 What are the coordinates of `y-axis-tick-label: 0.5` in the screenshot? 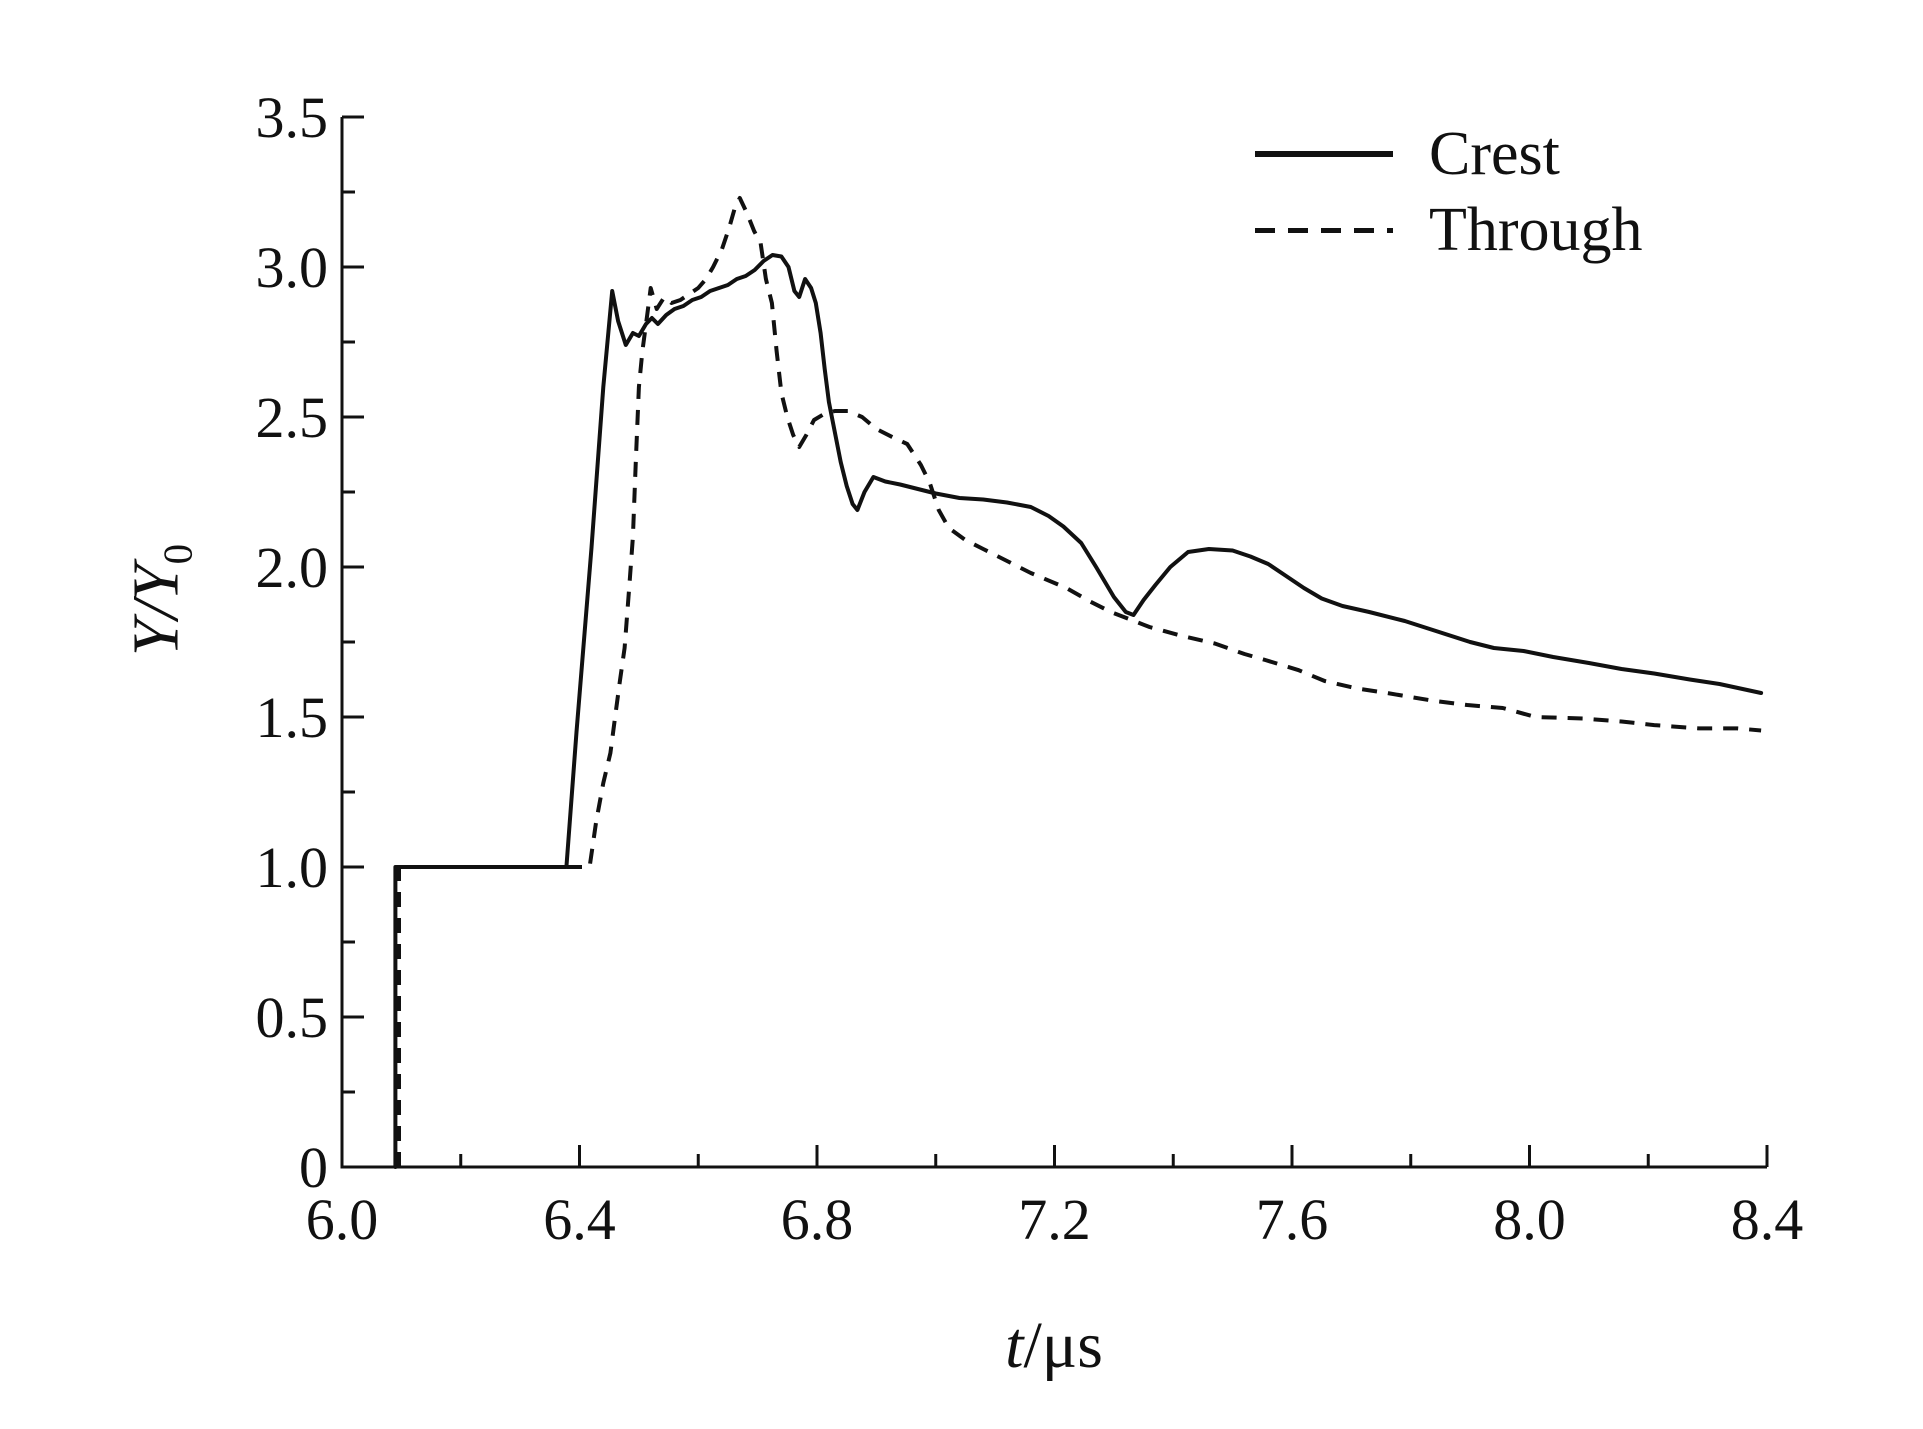 It's located at (292, 1017).